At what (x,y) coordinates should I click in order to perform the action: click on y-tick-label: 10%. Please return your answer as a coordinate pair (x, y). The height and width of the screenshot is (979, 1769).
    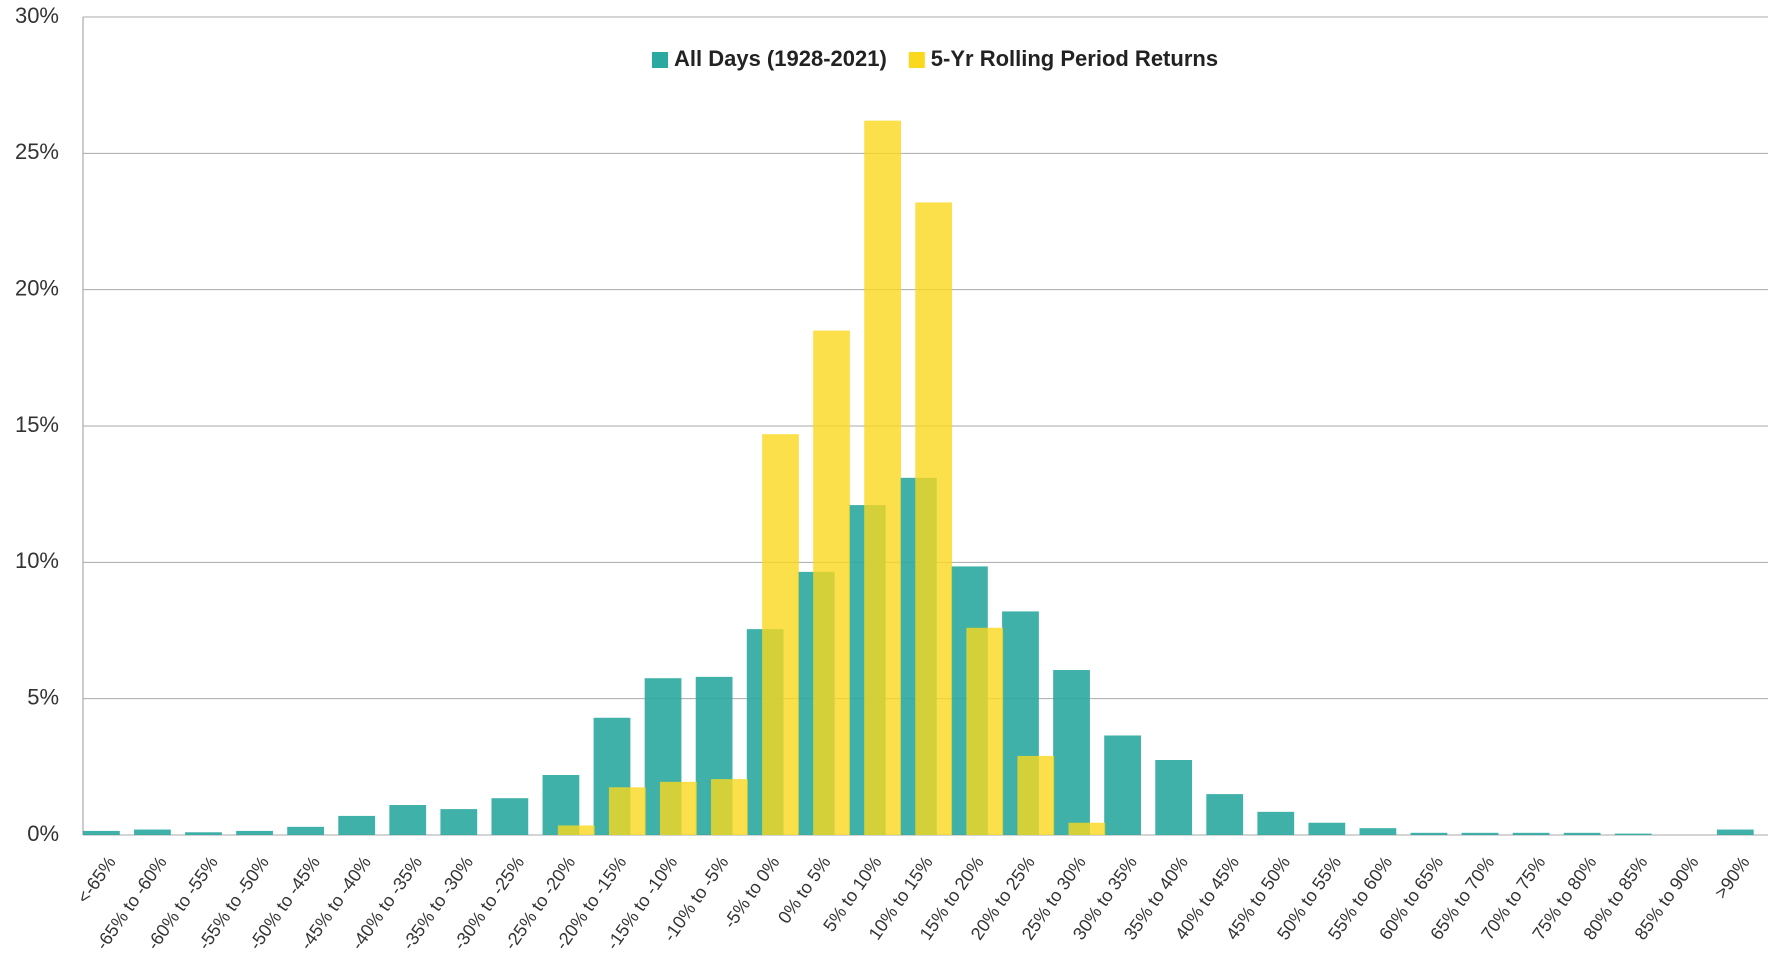
    Looking at the image, I should click on (37, 560).